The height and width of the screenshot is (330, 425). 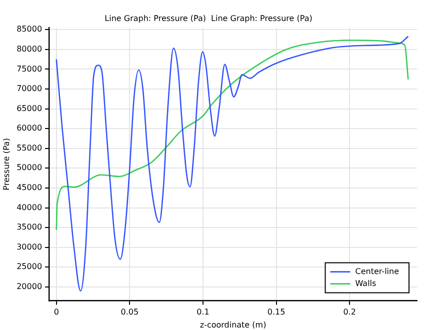 I want to click on y-tick-label: 20000, so click(x=29, y=287).